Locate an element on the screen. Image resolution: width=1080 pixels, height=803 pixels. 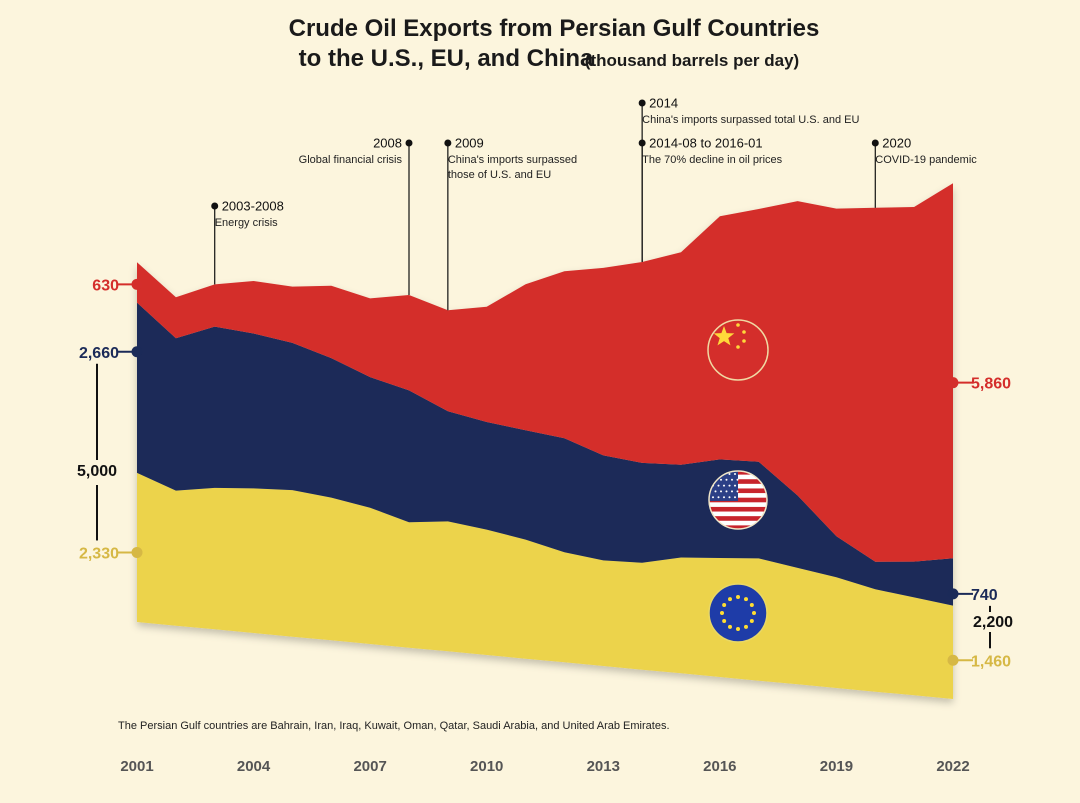
us-flag-icon is located at coordinates (738, 500).